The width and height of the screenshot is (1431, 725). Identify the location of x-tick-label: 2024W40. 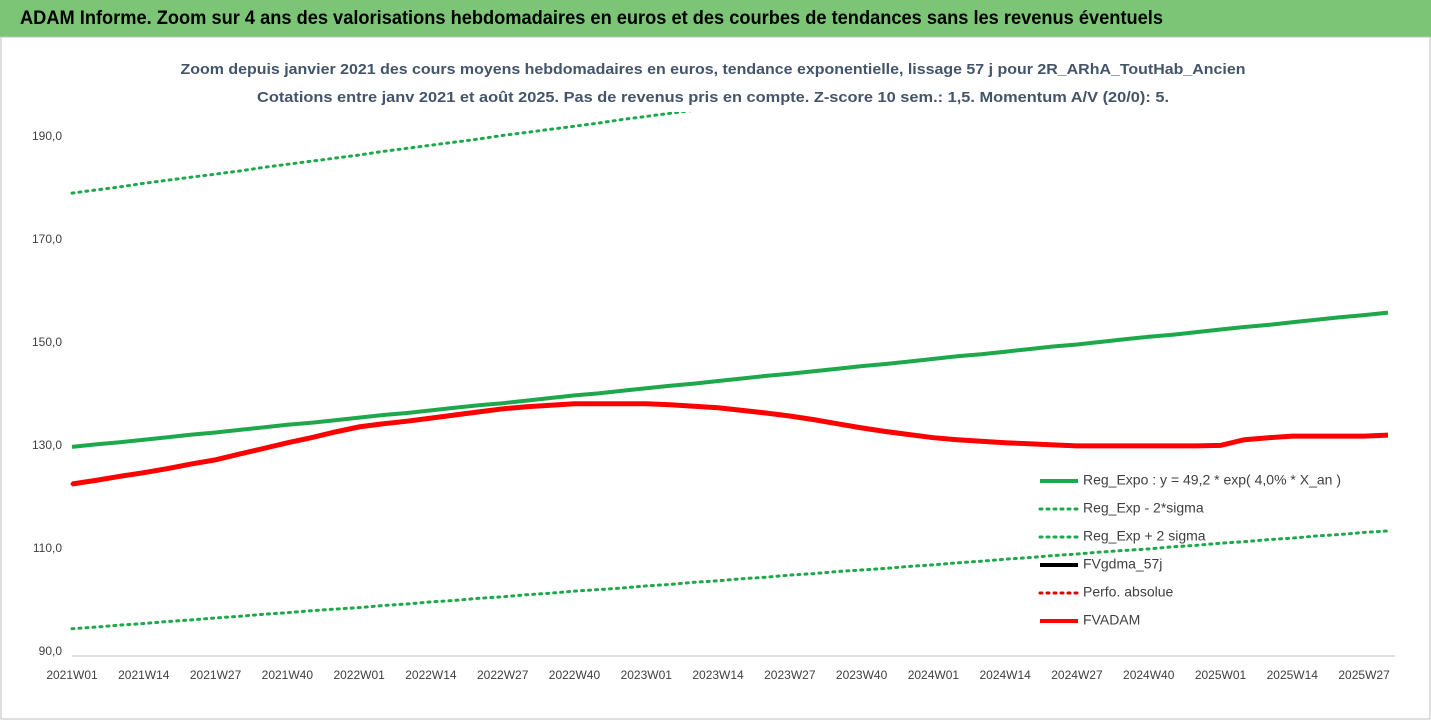
(1149, 675).